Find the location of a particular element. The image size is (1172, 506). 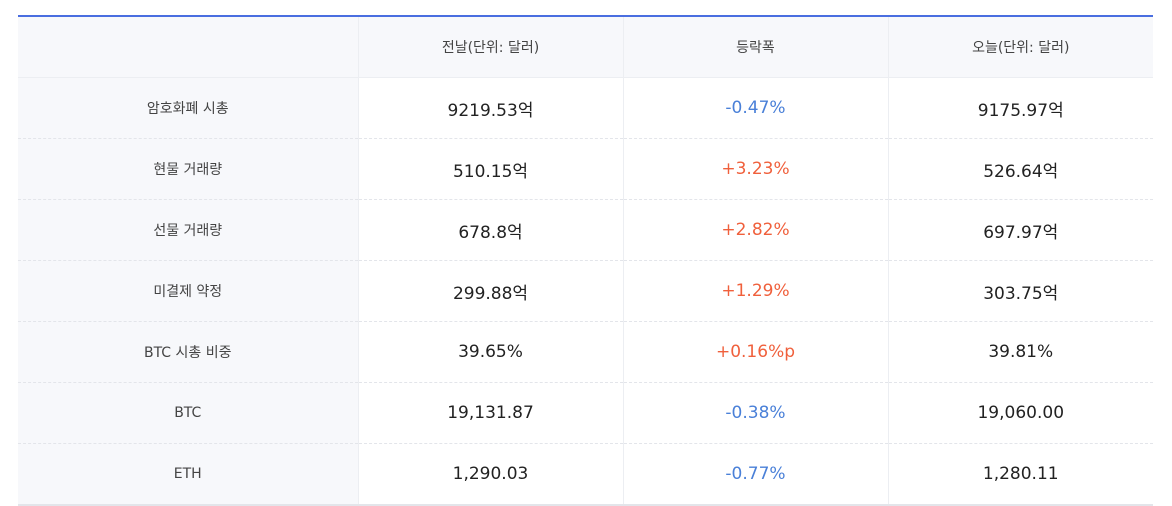

previous-value: 299.88억 is located at coordinates (491, 291).